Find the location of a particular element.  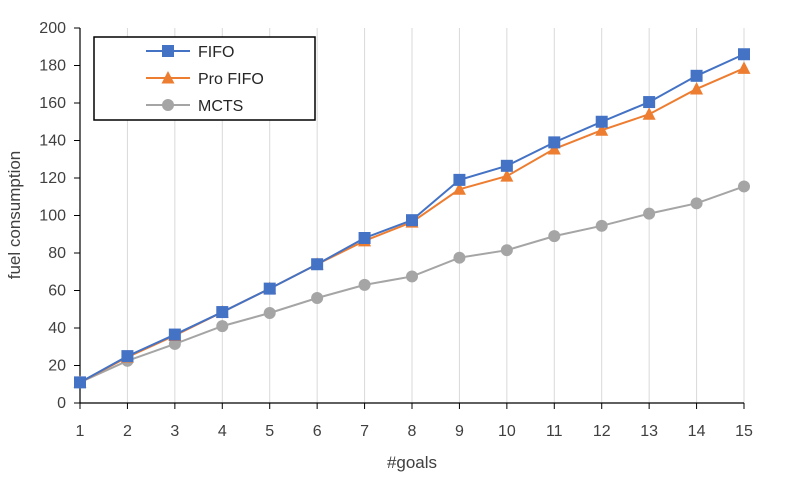

y-tick-label: 200 is located at coordinates (52, 28).